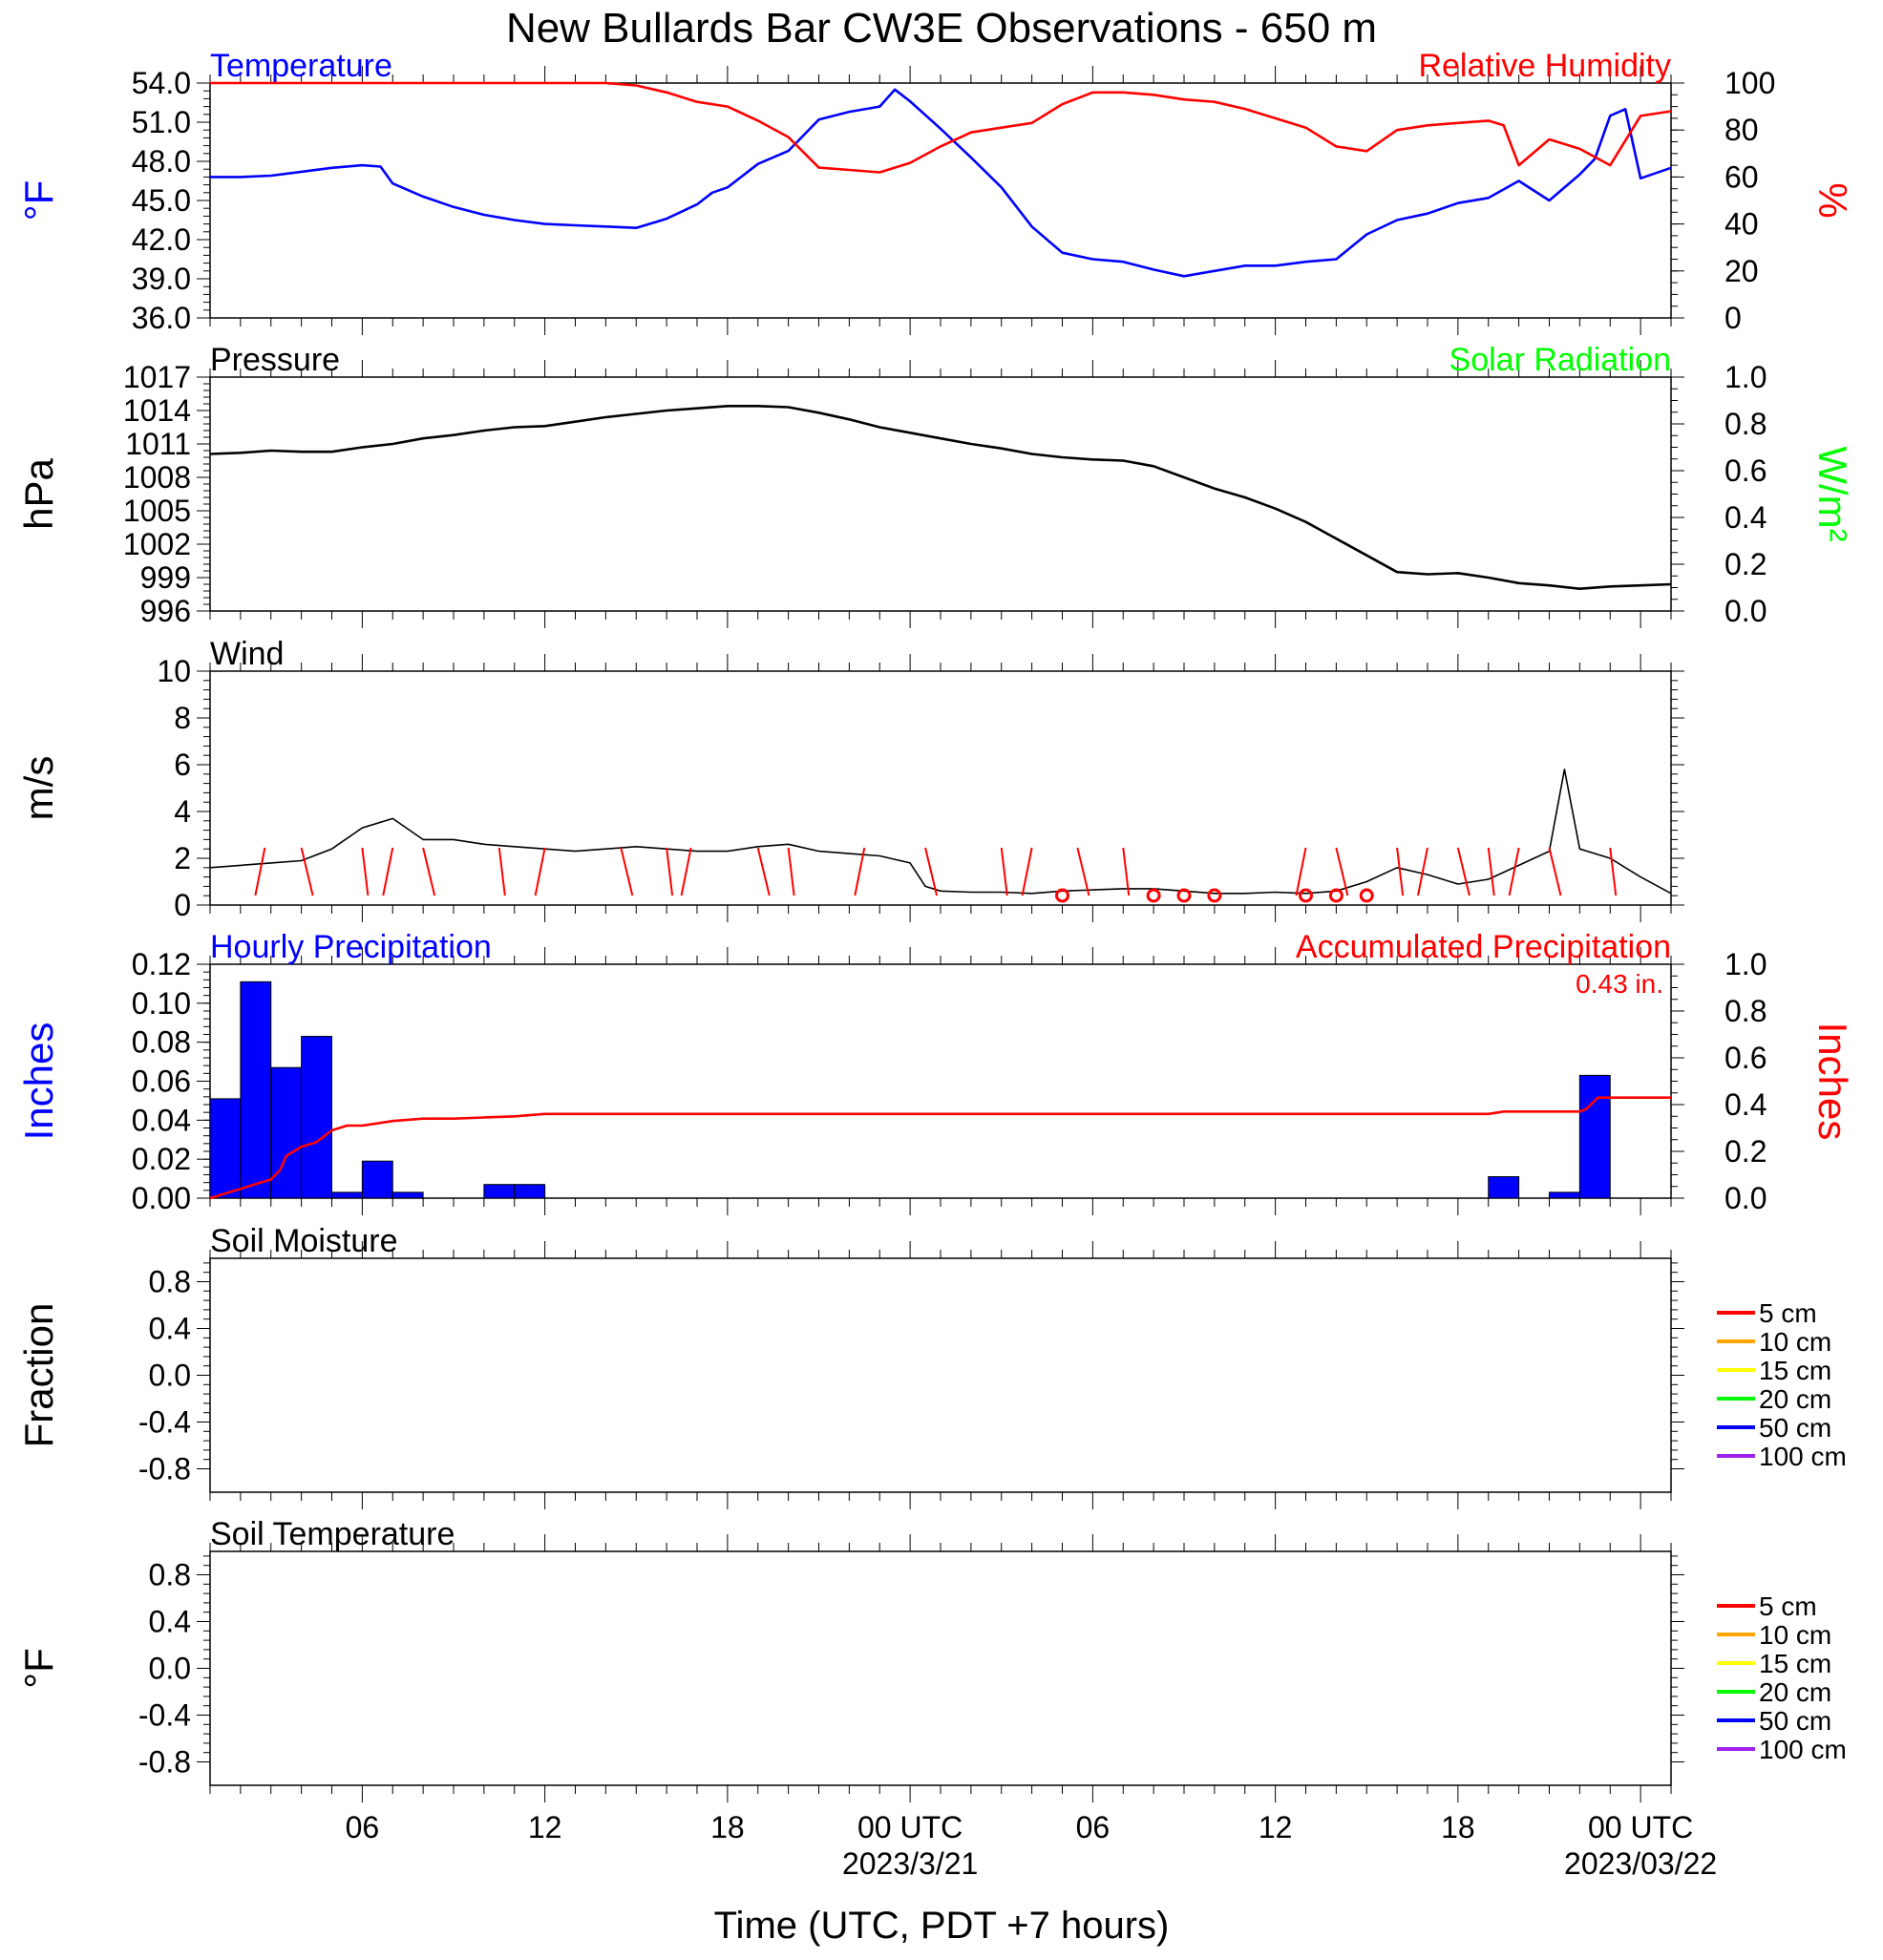 The width and height of the screenshot is (1883, 1960). Describe the element at coordinates (1544, 66) in the screenshot. I see `panel-title-right: Relative Humidity` at that location.